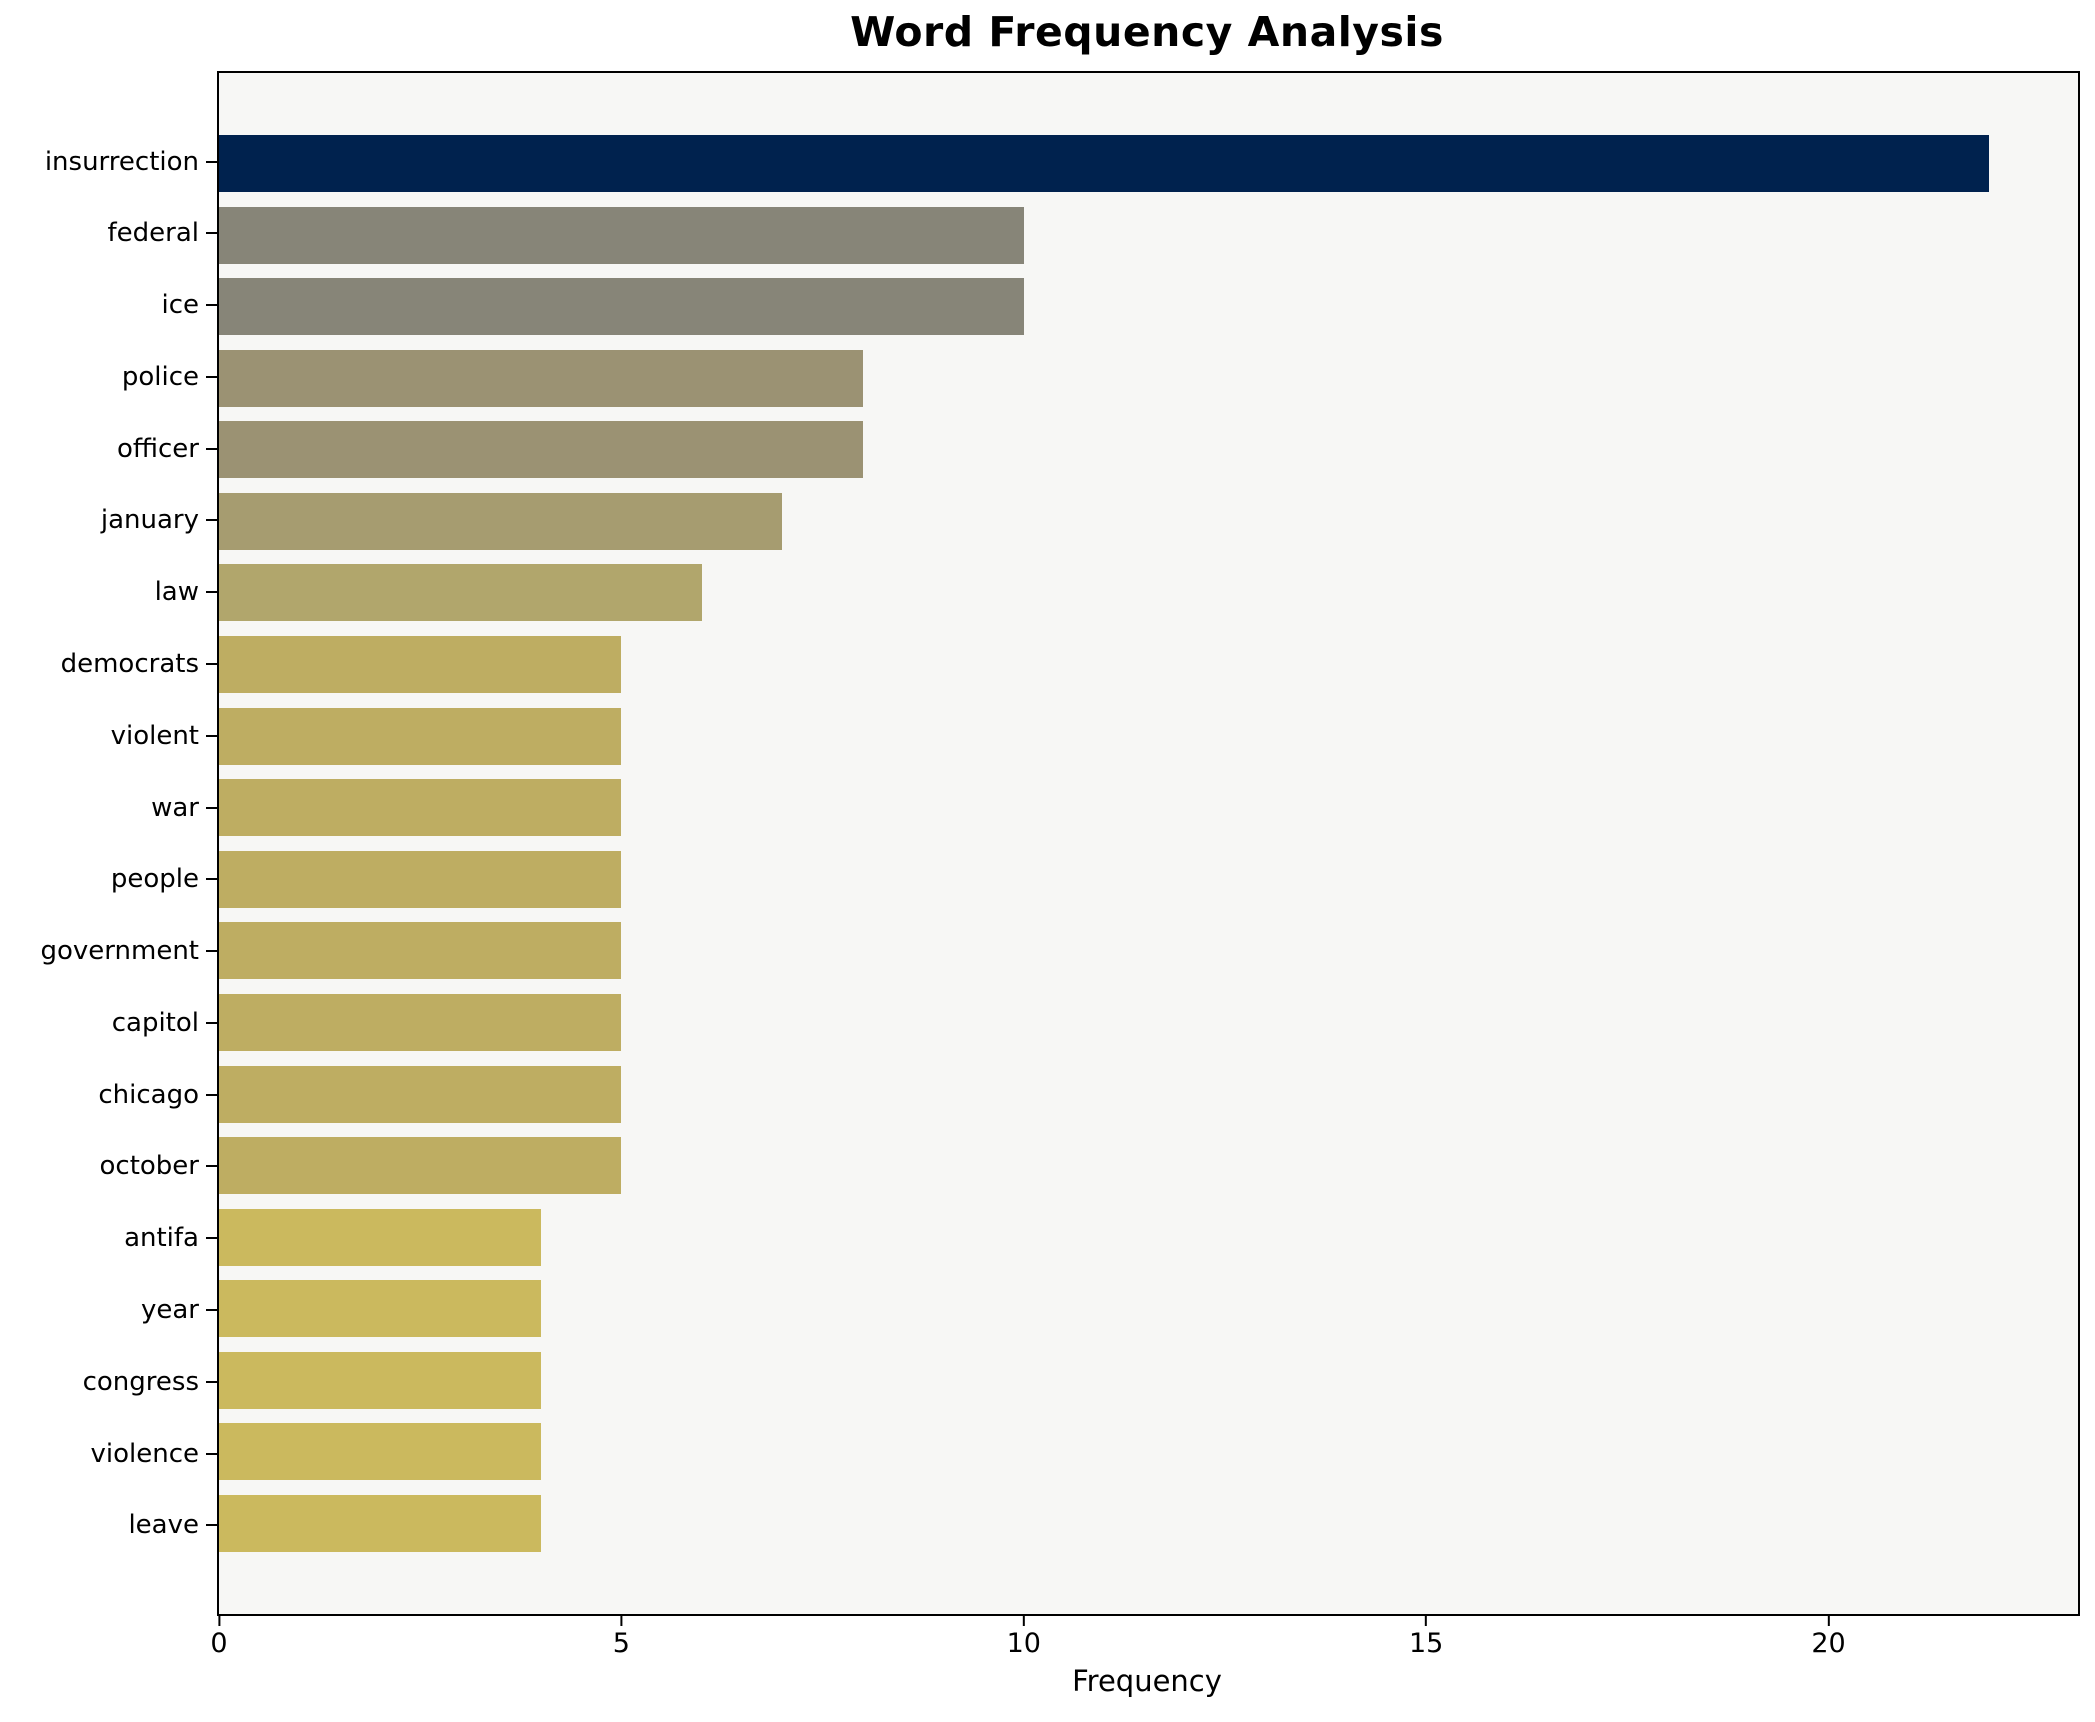  I want to click on bar-antifa, so click(380, 1237).